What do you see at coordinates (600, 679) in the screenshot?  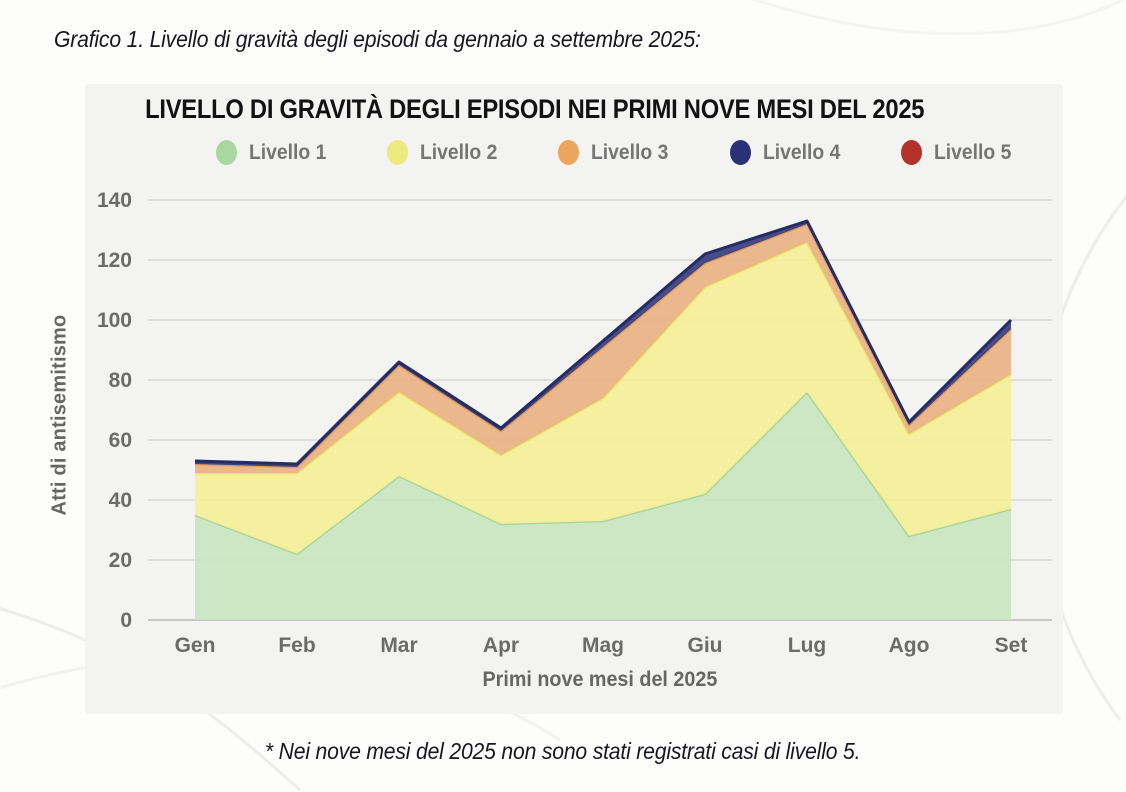 I see `x-axis-title: Primi nove mesi del 2025` at bounding box center [600, 679].